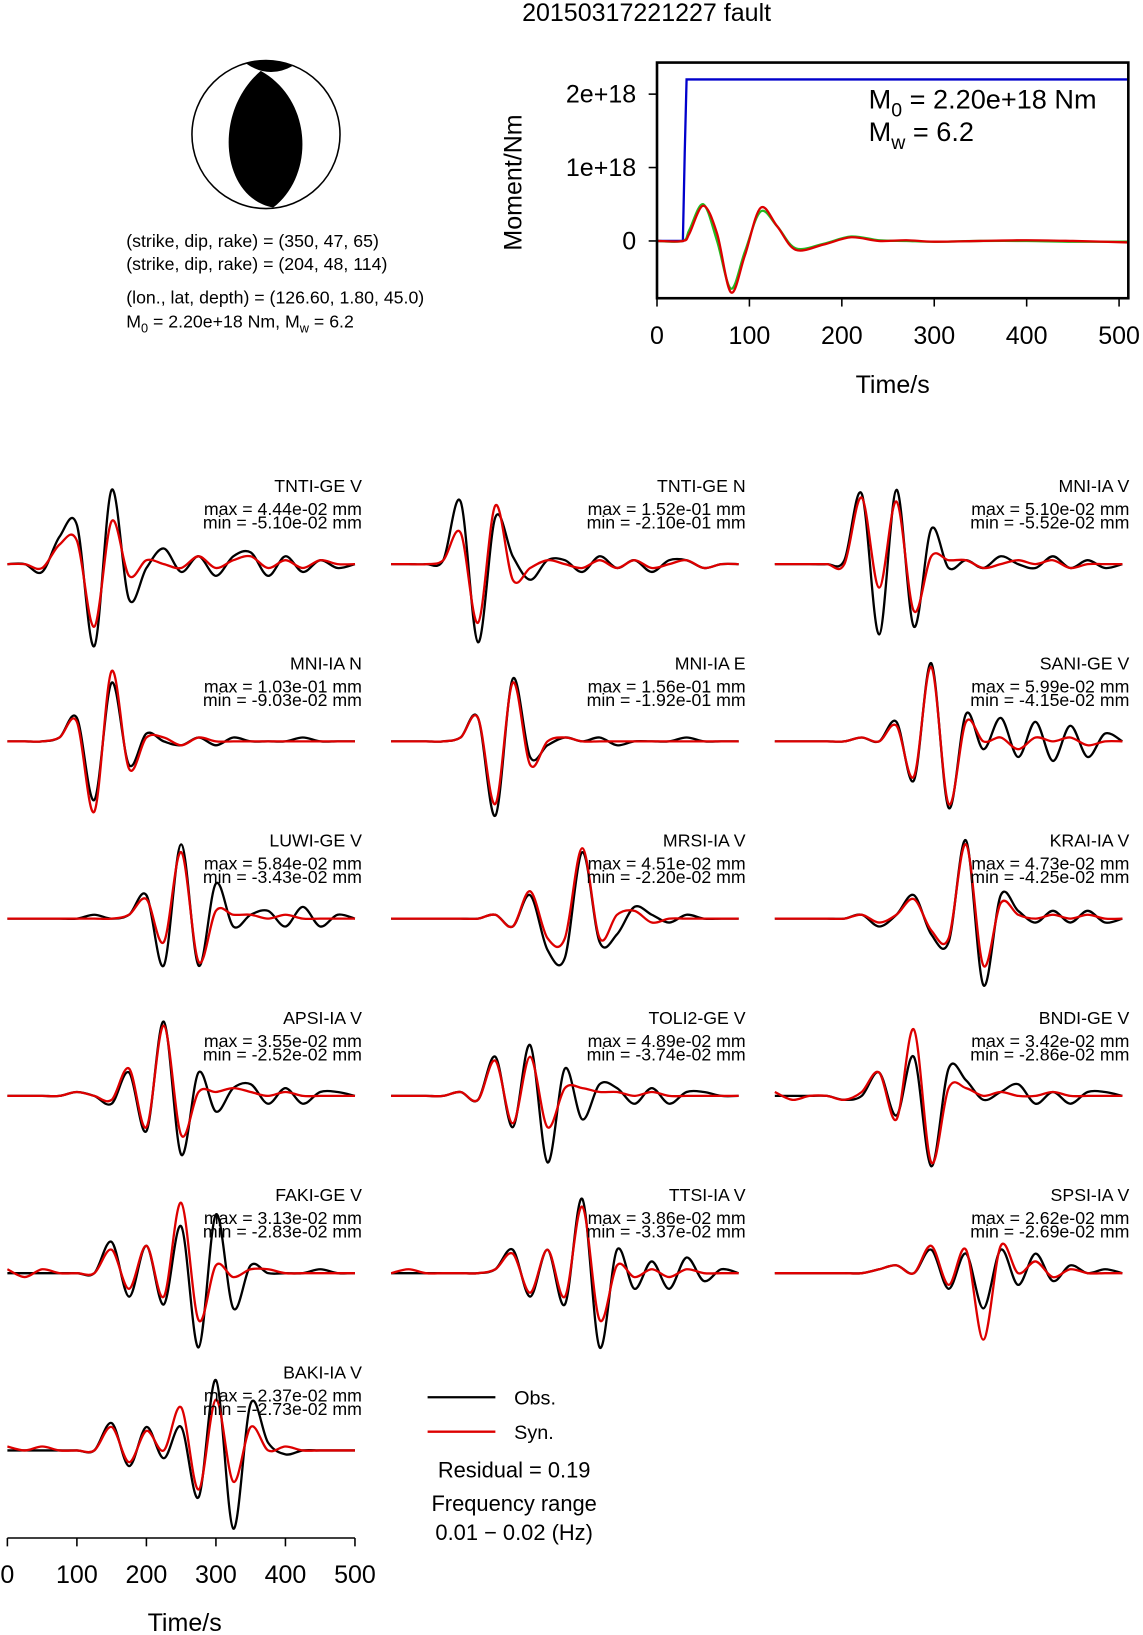 The width and height of the screenshot is (1143, 1635). What do you see at coordinates (283, 1041) in the screenshot?
I see `max-label: max = 3.55e-02 mm` at bounding box center [283, 1041].